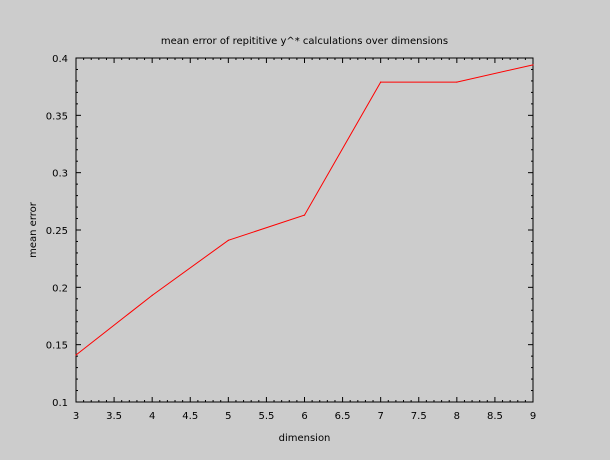 The height and width of the screenshot is (460, 610). What do you see at coordinates (57, 346) in the screenshot?
I see `y-tick-label: 0.15` at bounding box center [57, 346].